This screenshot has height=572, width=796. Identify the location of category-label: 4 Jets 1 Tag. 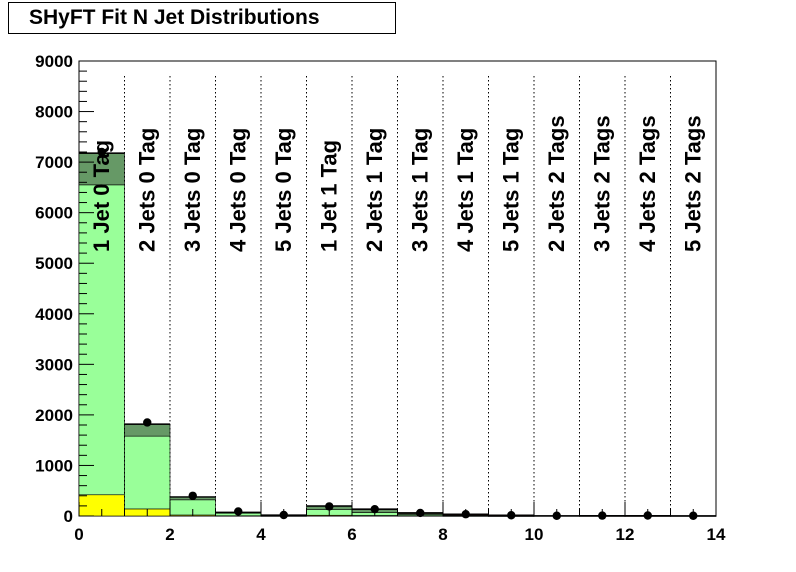
(465, 190).